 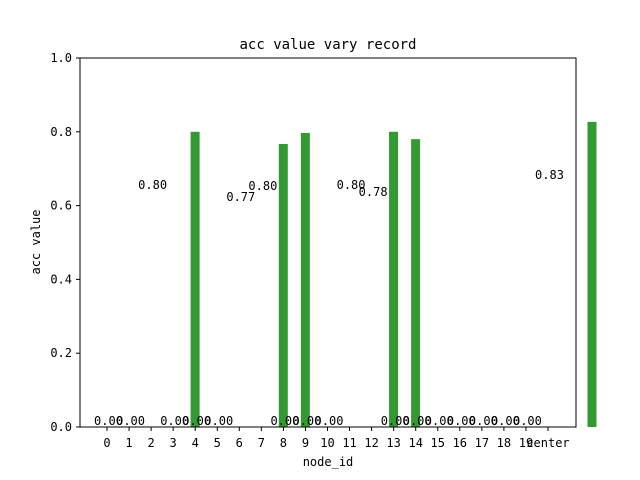 What do you see at coordinates (61, 206) in the screenshot?
I see `y-tick-label-0.6: 0.6` at bounding box center [61, 206].